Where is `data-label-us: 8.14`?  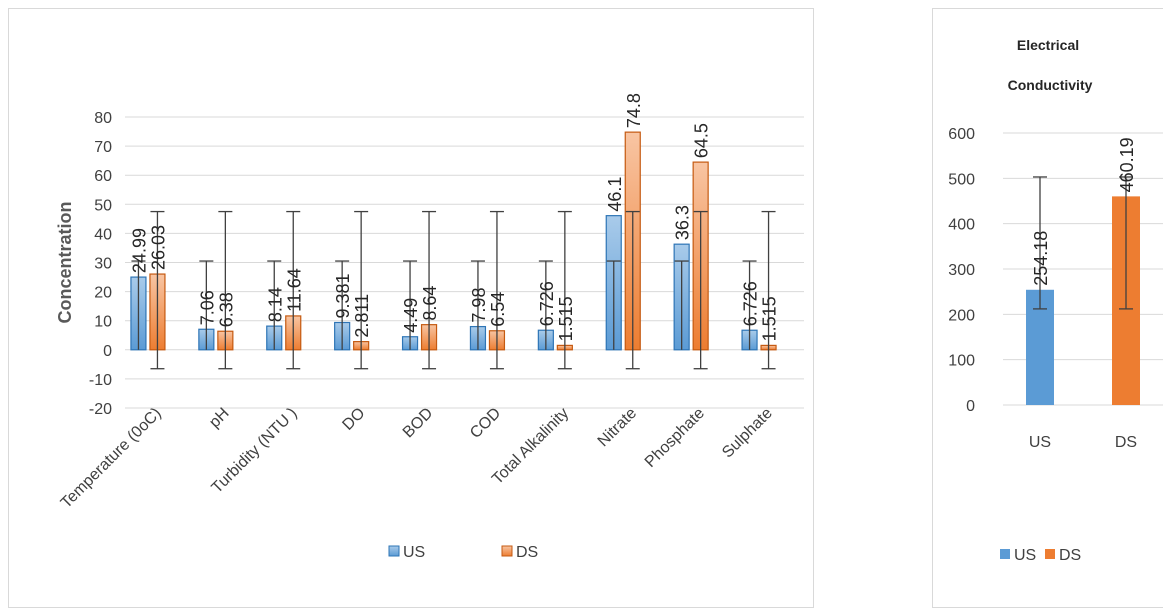 data-label-us: 8.14 is located at coordinates (275, 304).